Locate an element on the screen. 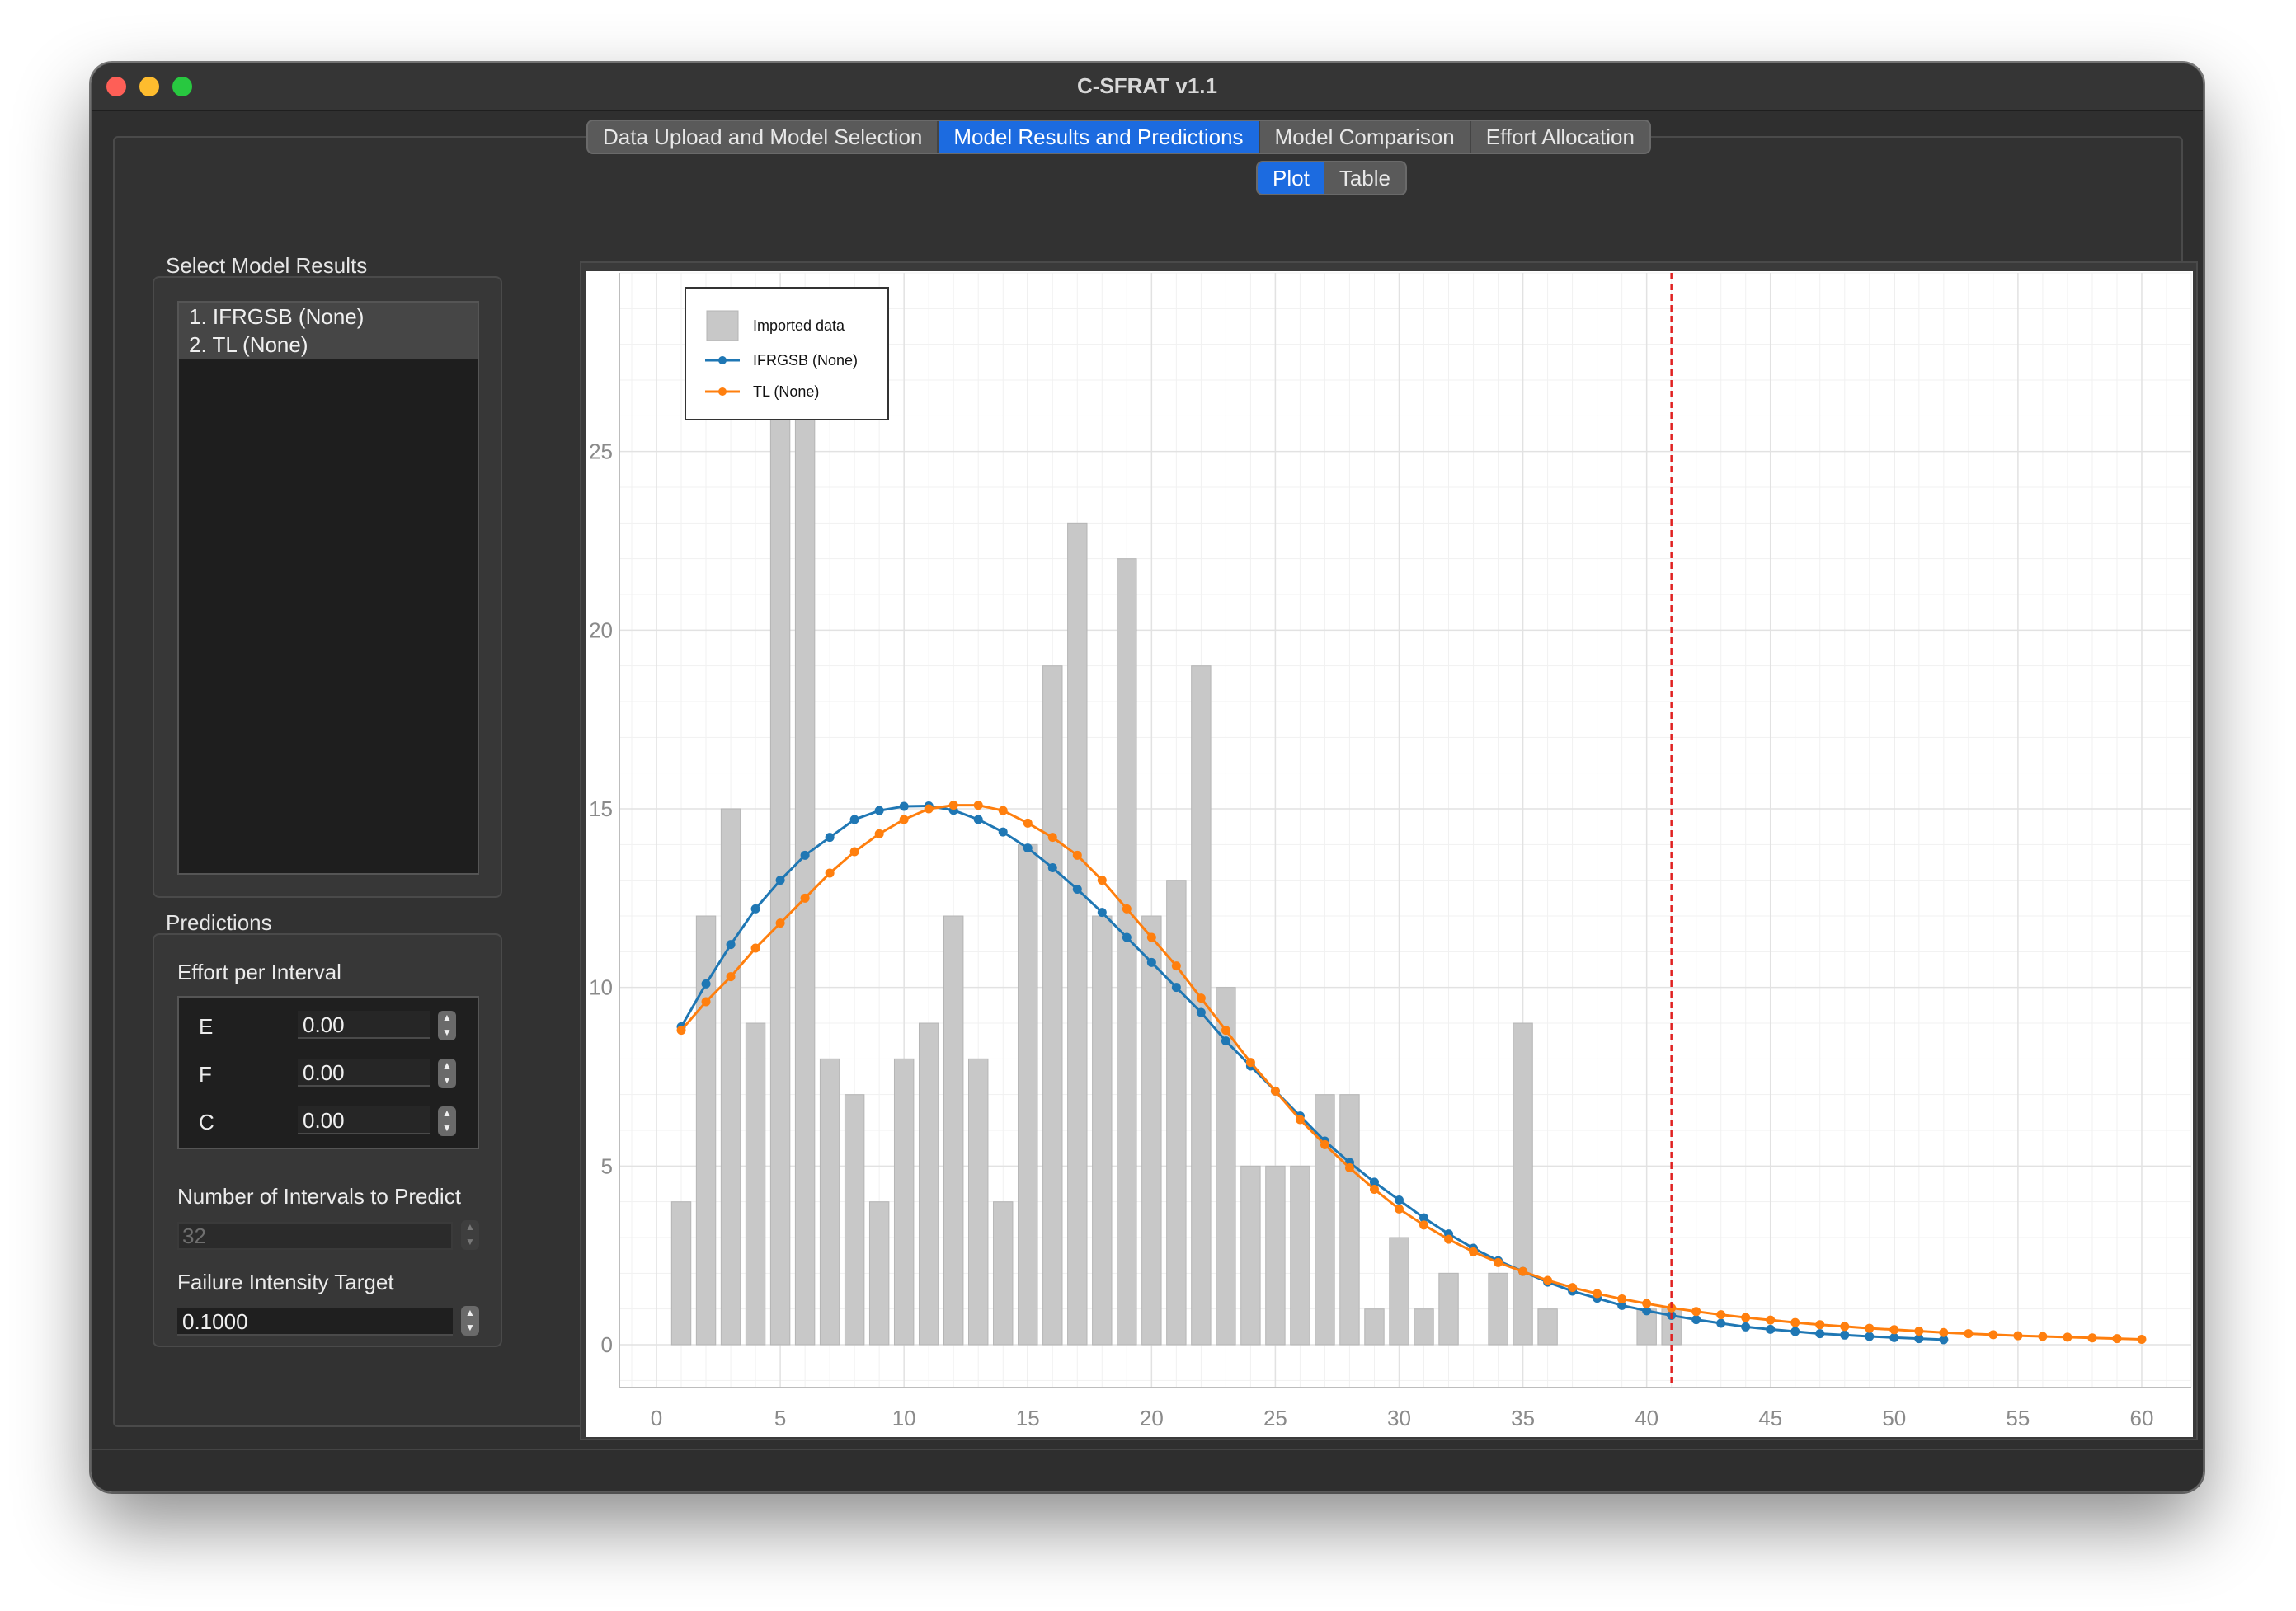 The height and width of the screenshot is (1611, 2296). failure-intensity-stepper: ▲ ▼ is located at coordinates (470, 1321).